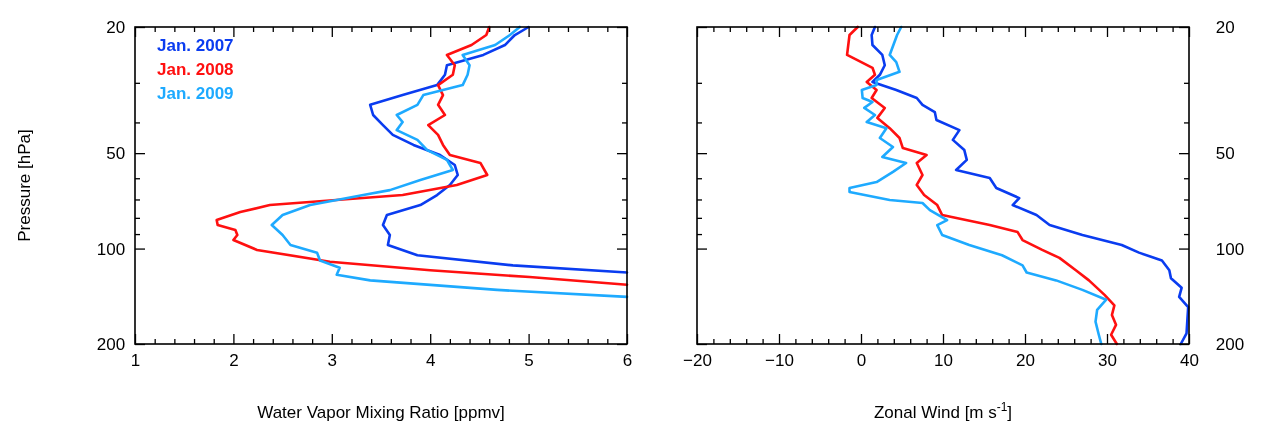  What do you see at coordinates (135, 360) in the screenshot?
I see `x-tick-label: 1` at bounding box center [135, 360].